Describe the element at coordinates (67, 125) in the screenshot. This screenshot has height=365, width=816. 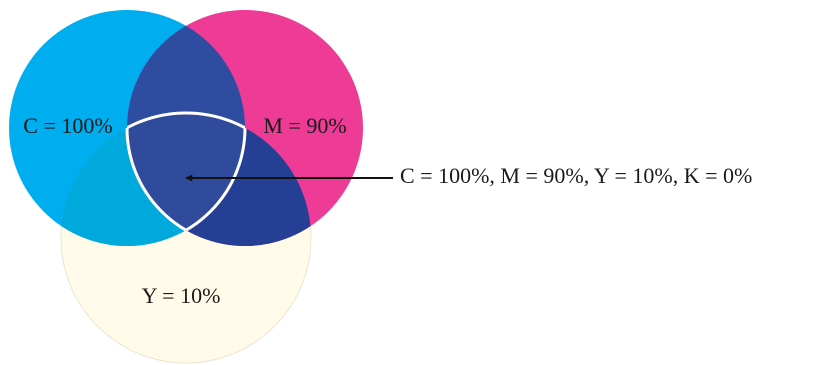
I see `cyan-label: C = 100%` at that location.